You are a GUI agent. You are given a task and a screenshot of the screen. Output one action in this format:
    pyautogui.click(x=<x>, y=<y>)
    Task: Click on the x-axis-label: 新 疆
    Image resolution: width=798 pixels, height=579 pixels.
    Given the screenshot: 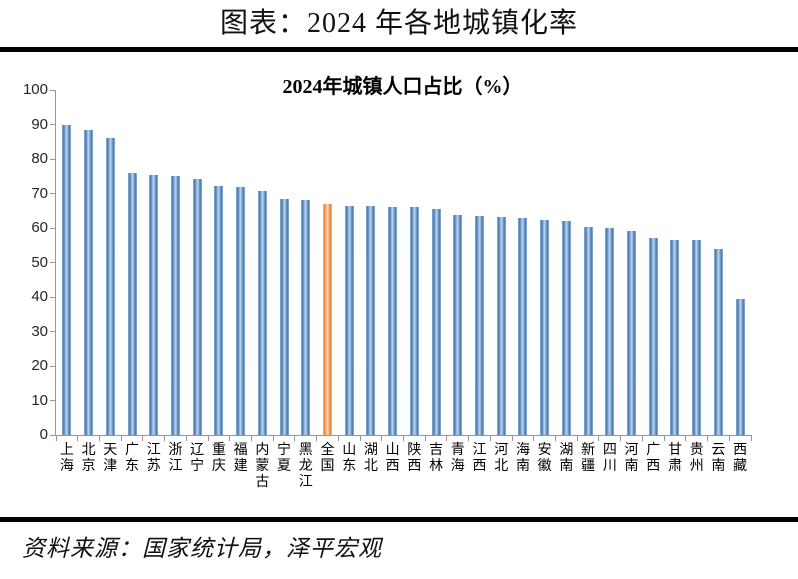 What is the action you would take?
    pyautogui.click(x=588, y=458)
    